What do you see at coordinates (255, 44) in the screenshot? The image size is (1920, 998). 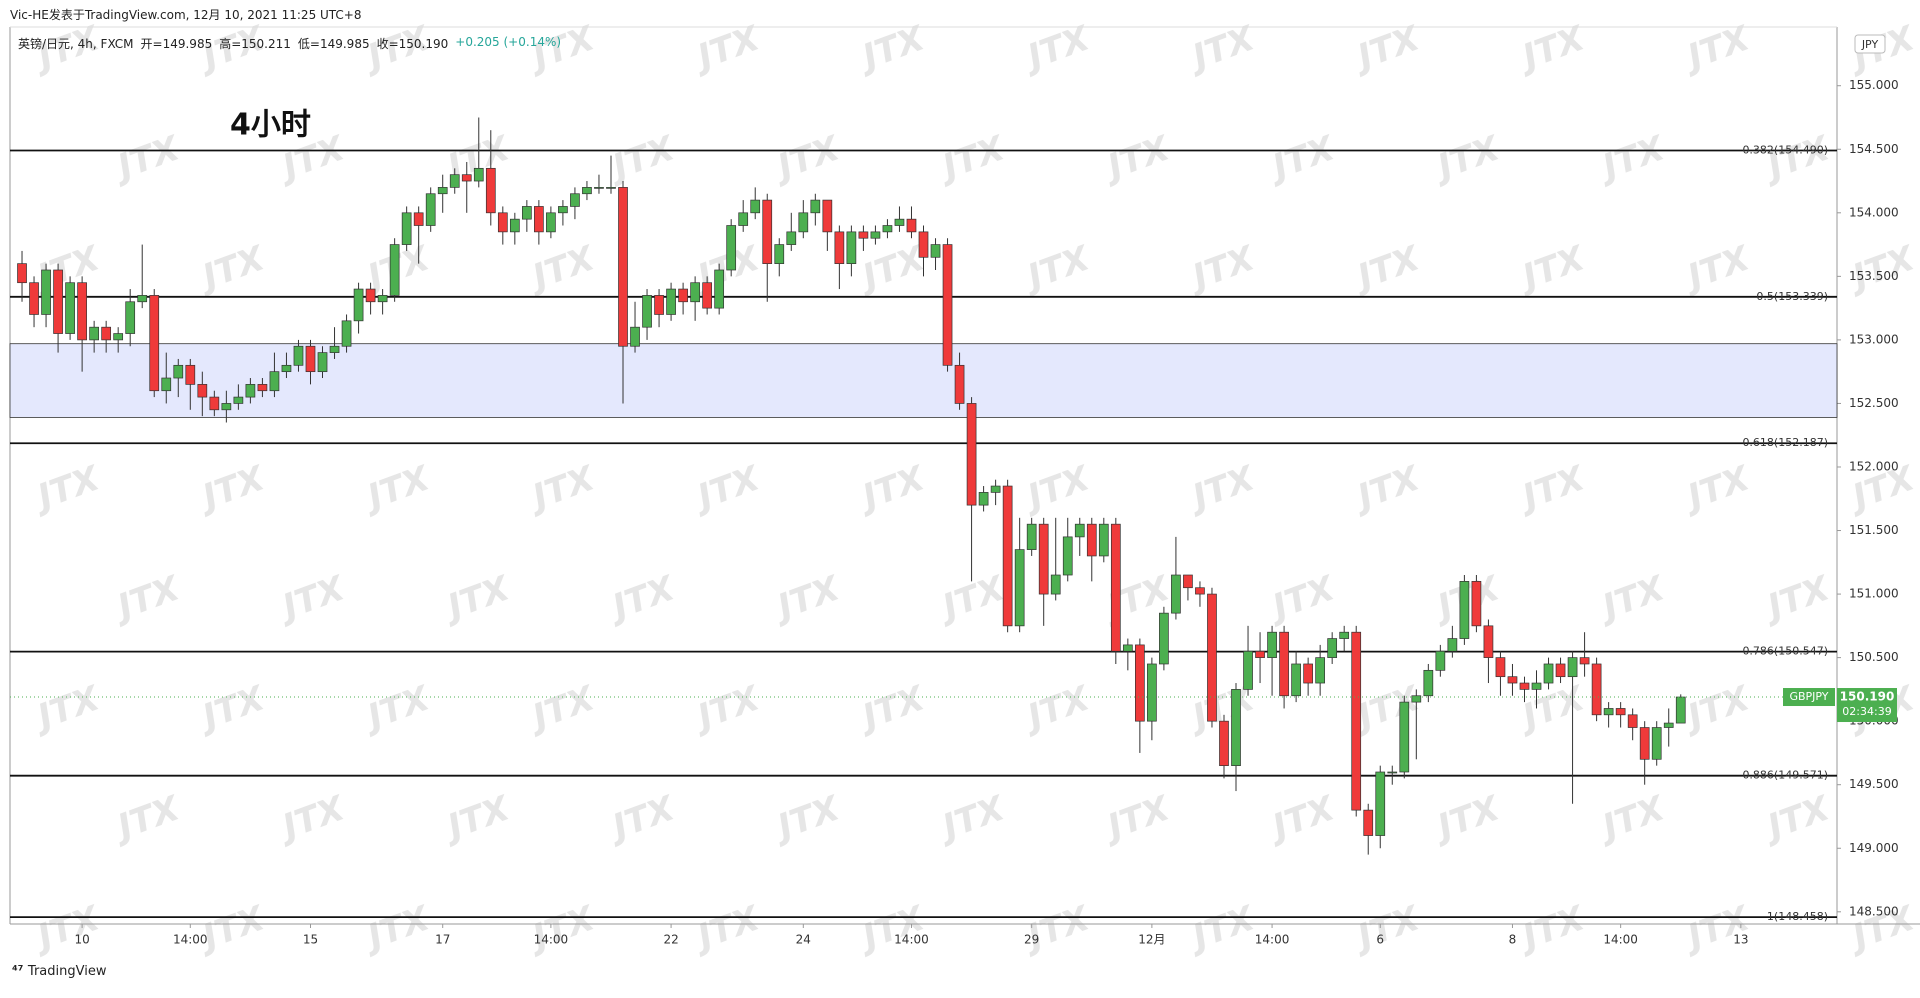 I see `ohlc: 高=150.211` at bounding box center [255, 44].